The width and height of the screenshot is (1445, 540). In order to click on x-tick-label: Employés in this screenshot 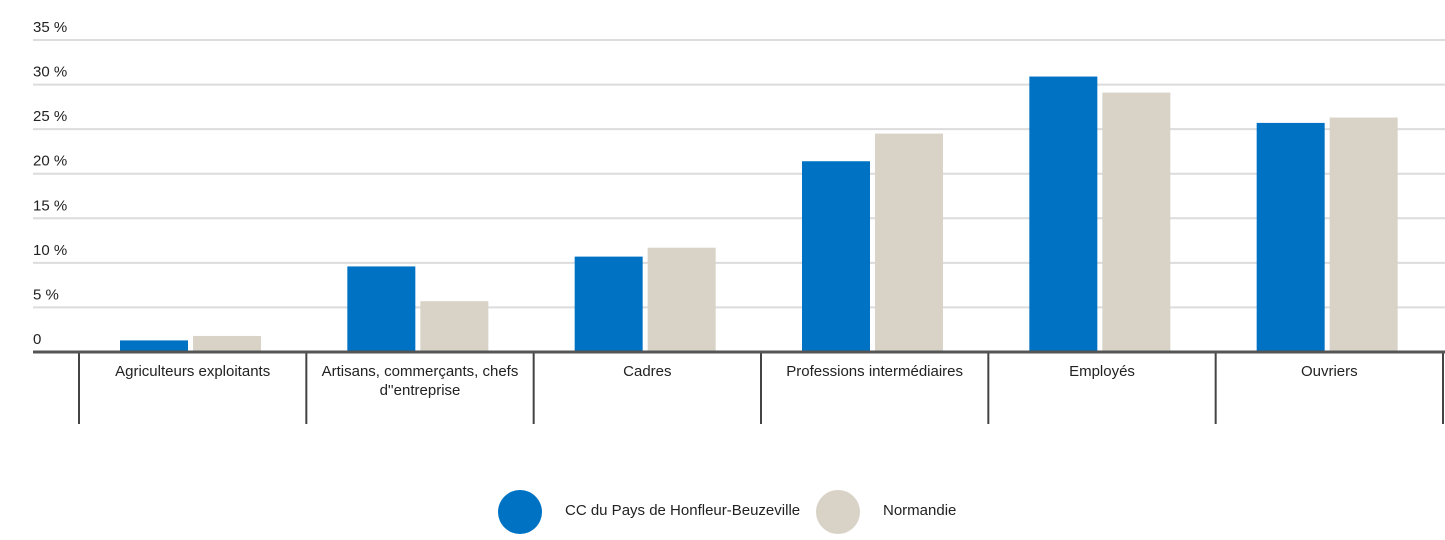, I will do `click(1102, 371)`.